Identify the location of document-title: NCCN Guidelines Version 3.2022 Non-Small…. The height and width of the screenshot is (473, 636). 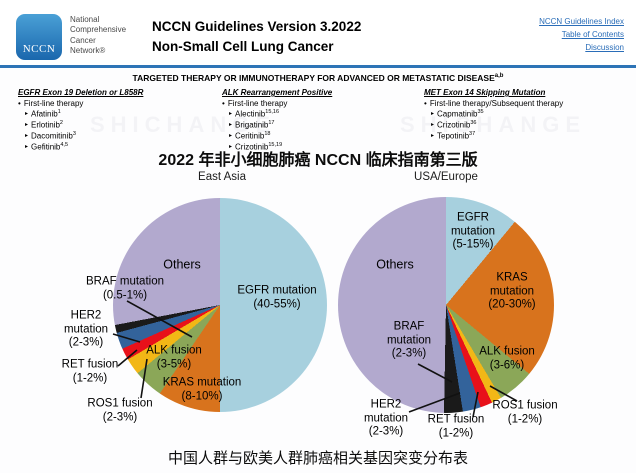
(256, 36).